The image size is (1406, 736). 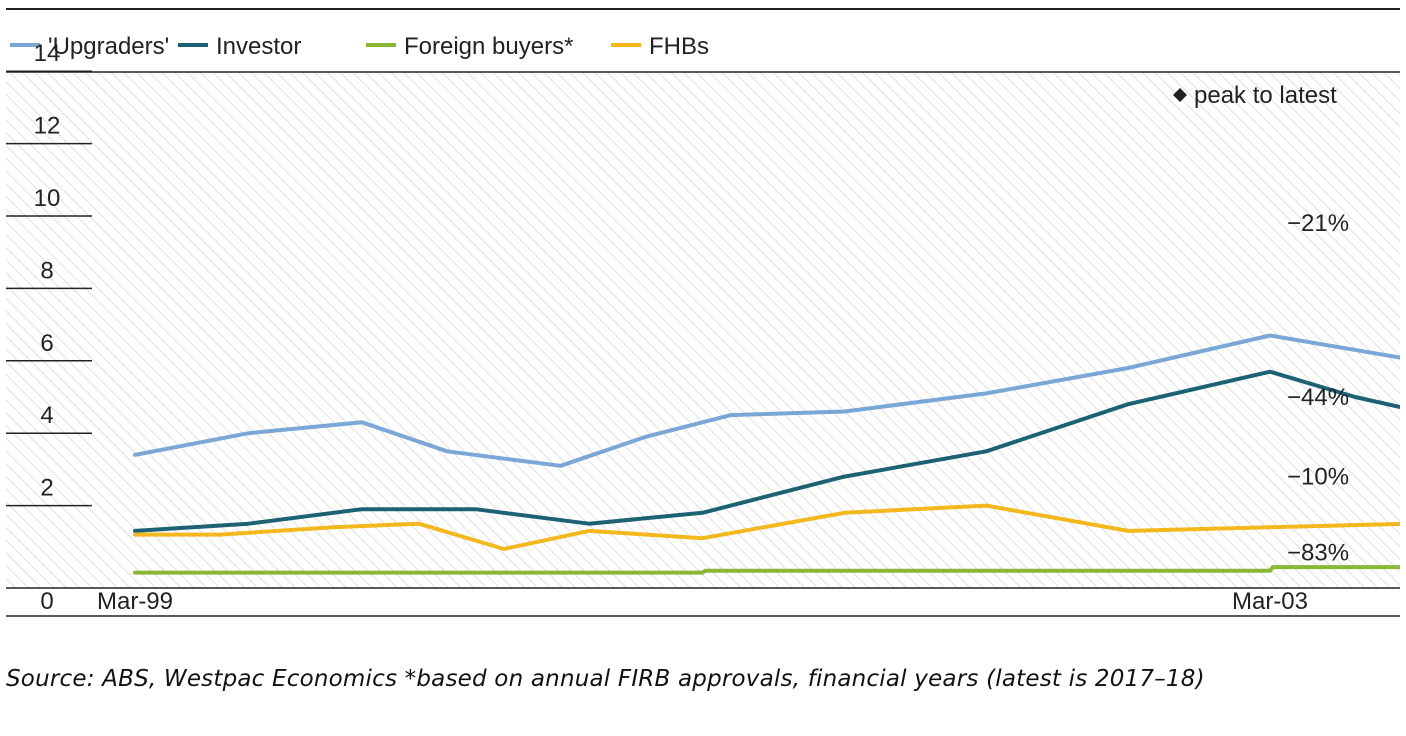 I want to click on change-label: −44%, so click(x=1318, y=397).